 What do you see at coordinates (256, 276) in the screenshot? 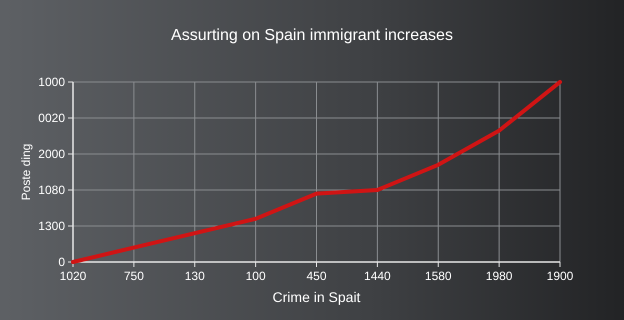
I see `x-tick-label: 100` at bounding box center [256, 276].